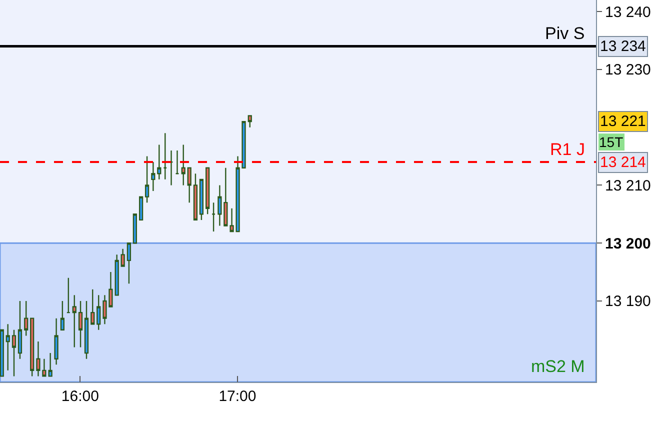  I want to click on y-tick-label: 13 200, so click(628, 243).